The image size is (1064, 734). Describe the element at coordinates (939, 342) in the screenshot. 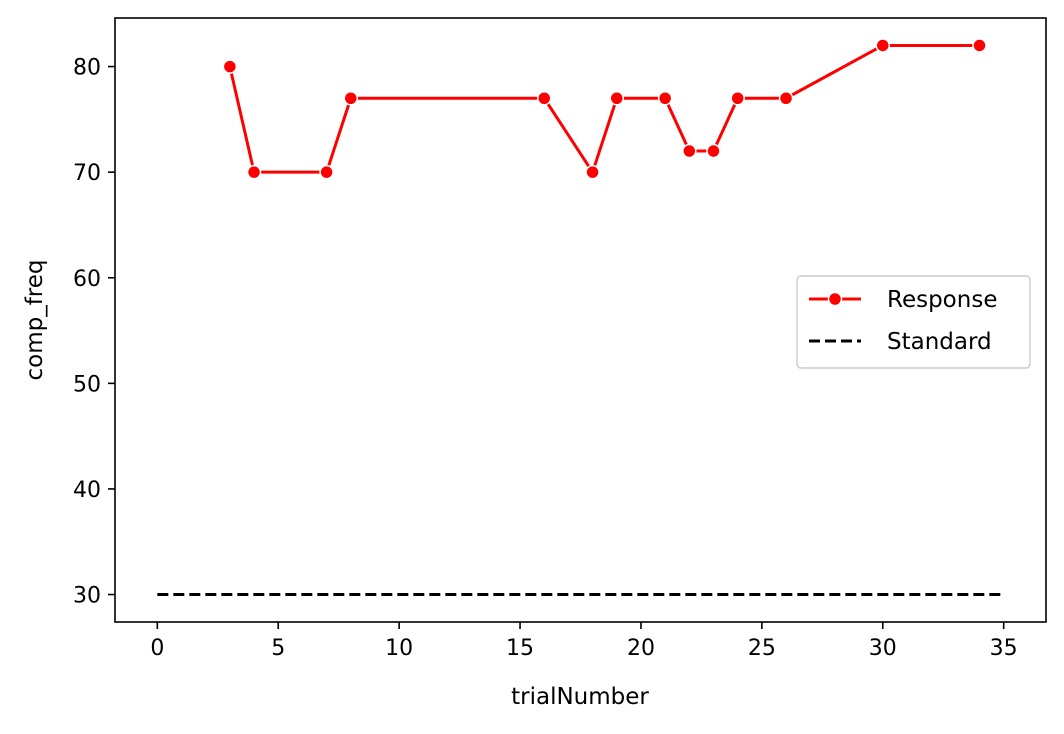

I see `legend-standard-label: Standard` at that location.